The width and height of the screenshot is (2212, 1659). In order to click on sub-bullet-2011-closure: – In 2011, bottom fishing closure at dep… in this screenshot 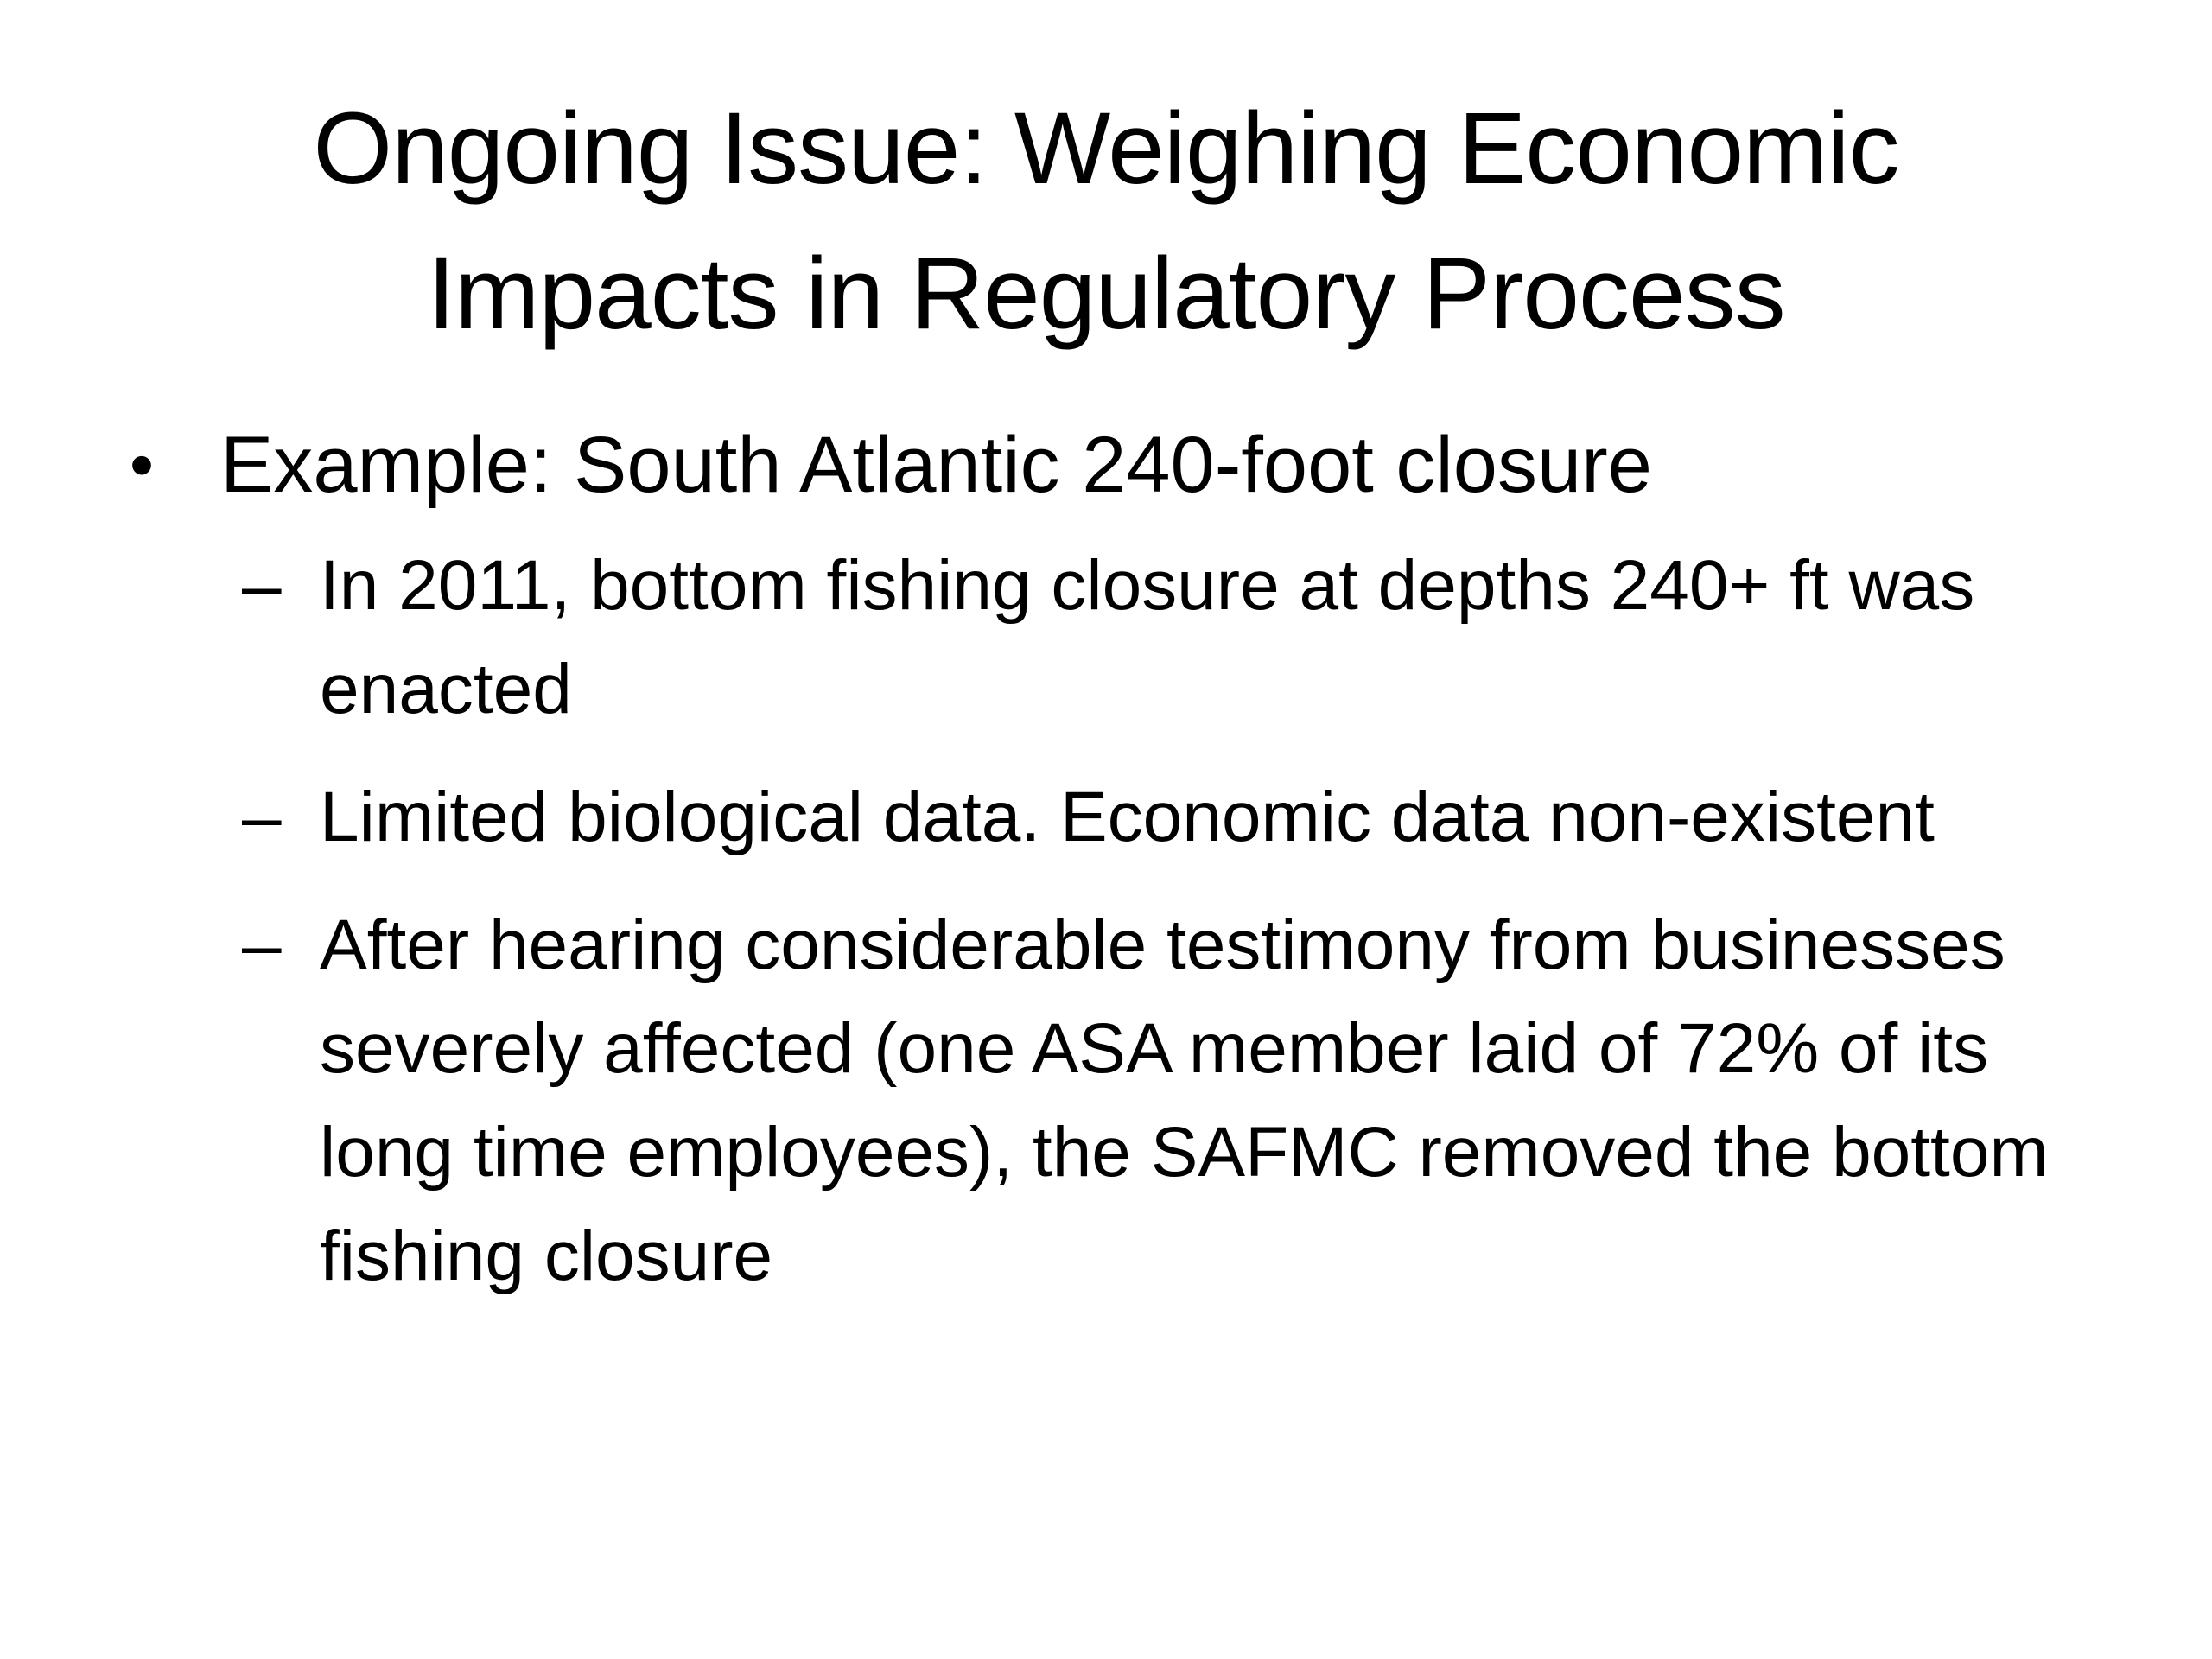, I will do `click(1162, 637)`.